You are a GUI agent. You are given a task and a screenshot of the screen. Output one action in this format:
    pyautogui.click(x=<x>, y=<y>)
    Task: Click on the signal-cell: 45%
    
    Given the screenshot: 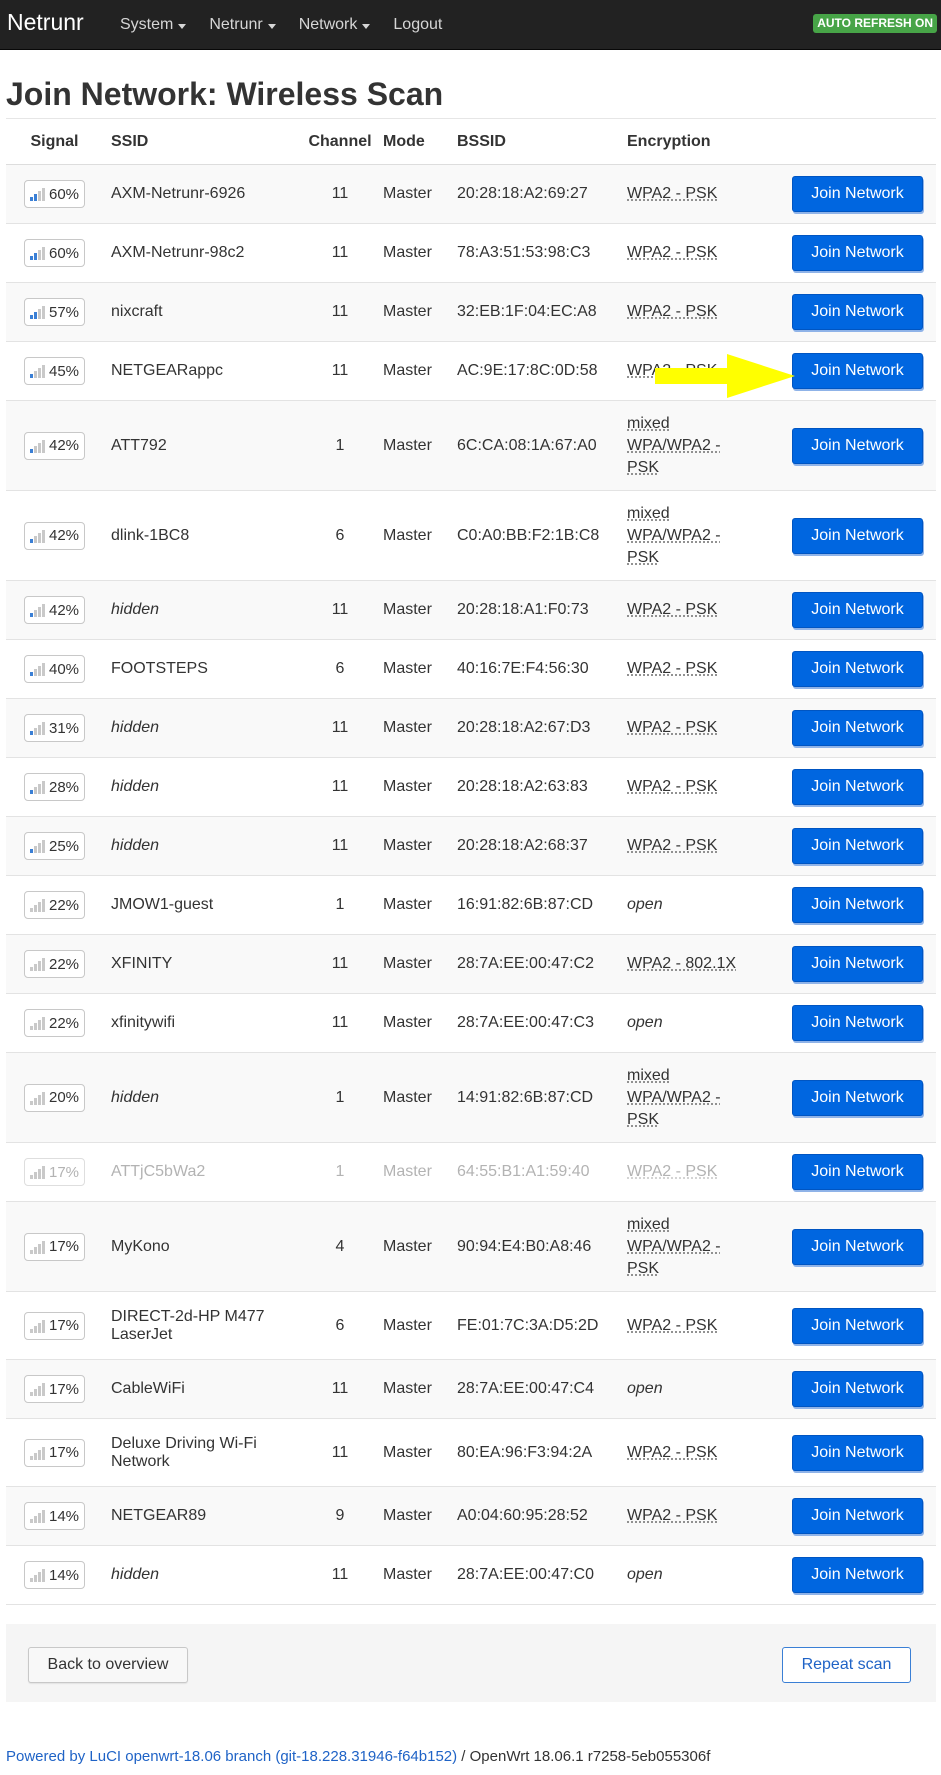 What is the action you would take?
    pyautogui.click(x=54, y=371)
    